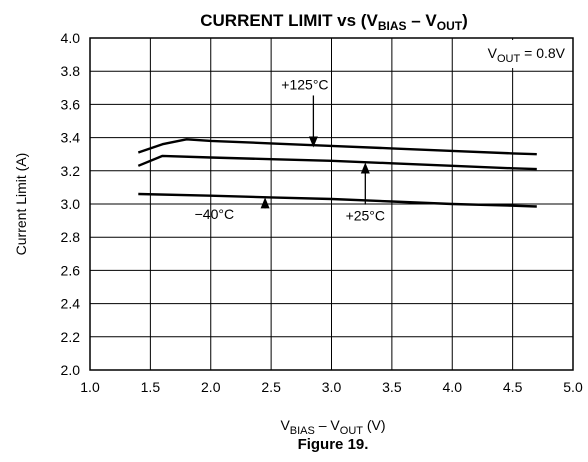 This screenshot has height=462, width=588. Describe the element at coordinates (332, 427) in the screenshot. I see `x-axis-label: VBIAS – VOUT (V)` at that location.